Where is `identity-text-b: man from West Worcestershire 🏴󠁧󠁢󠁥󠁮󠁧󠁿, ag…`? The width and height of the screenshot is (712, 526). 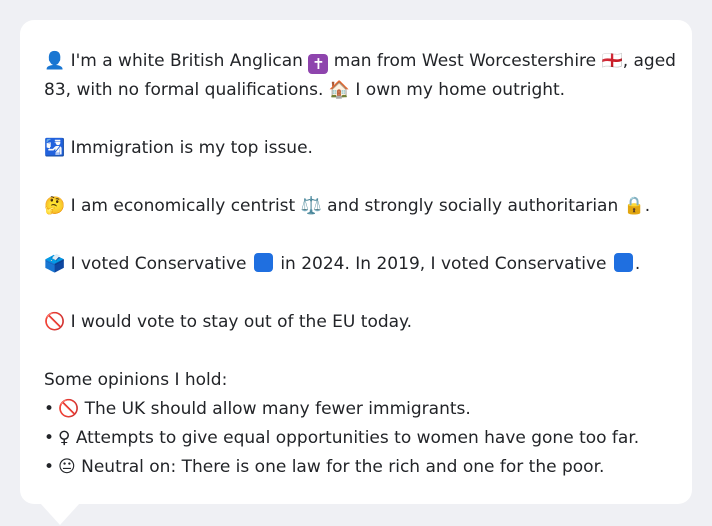
identity-text-b: man from West Worcestershire 🏴󠁧󠁢󠁥󠁮󠁧󠁿, ag… is located at coordinates (502, 61).